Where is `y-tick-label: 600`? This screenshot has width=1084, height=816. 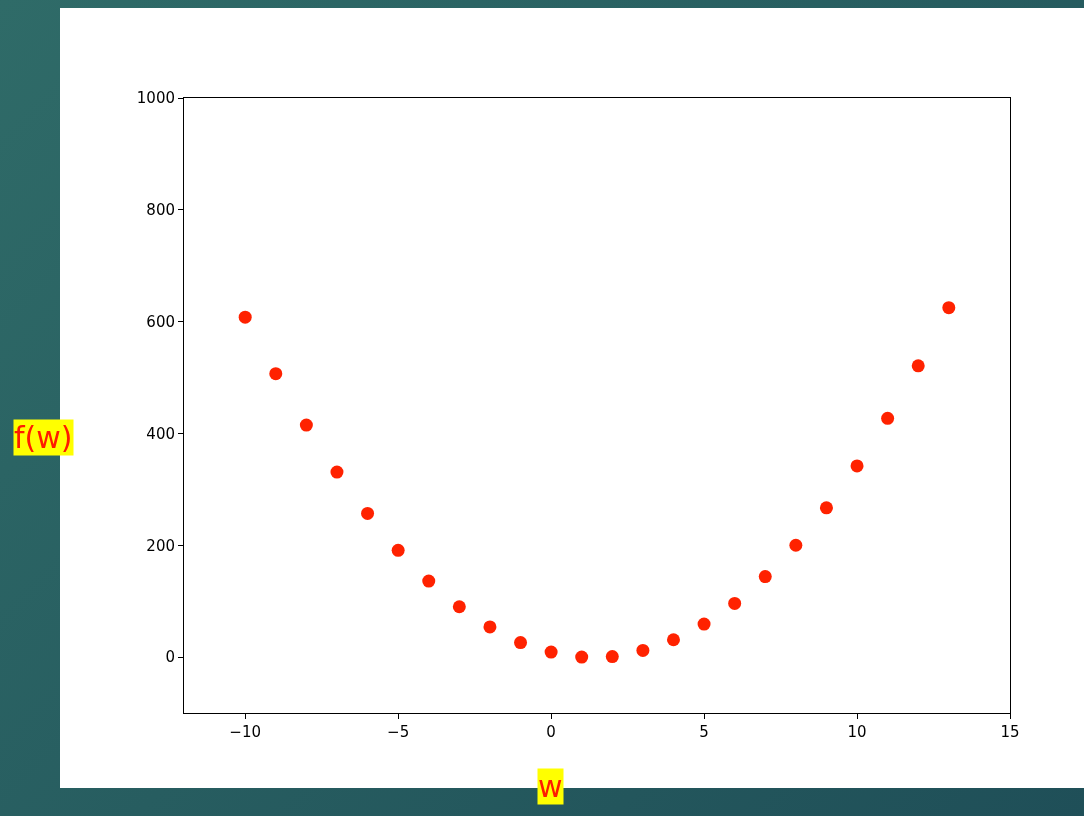
y-tick-label: 600 is located at coordinates (160, 321).